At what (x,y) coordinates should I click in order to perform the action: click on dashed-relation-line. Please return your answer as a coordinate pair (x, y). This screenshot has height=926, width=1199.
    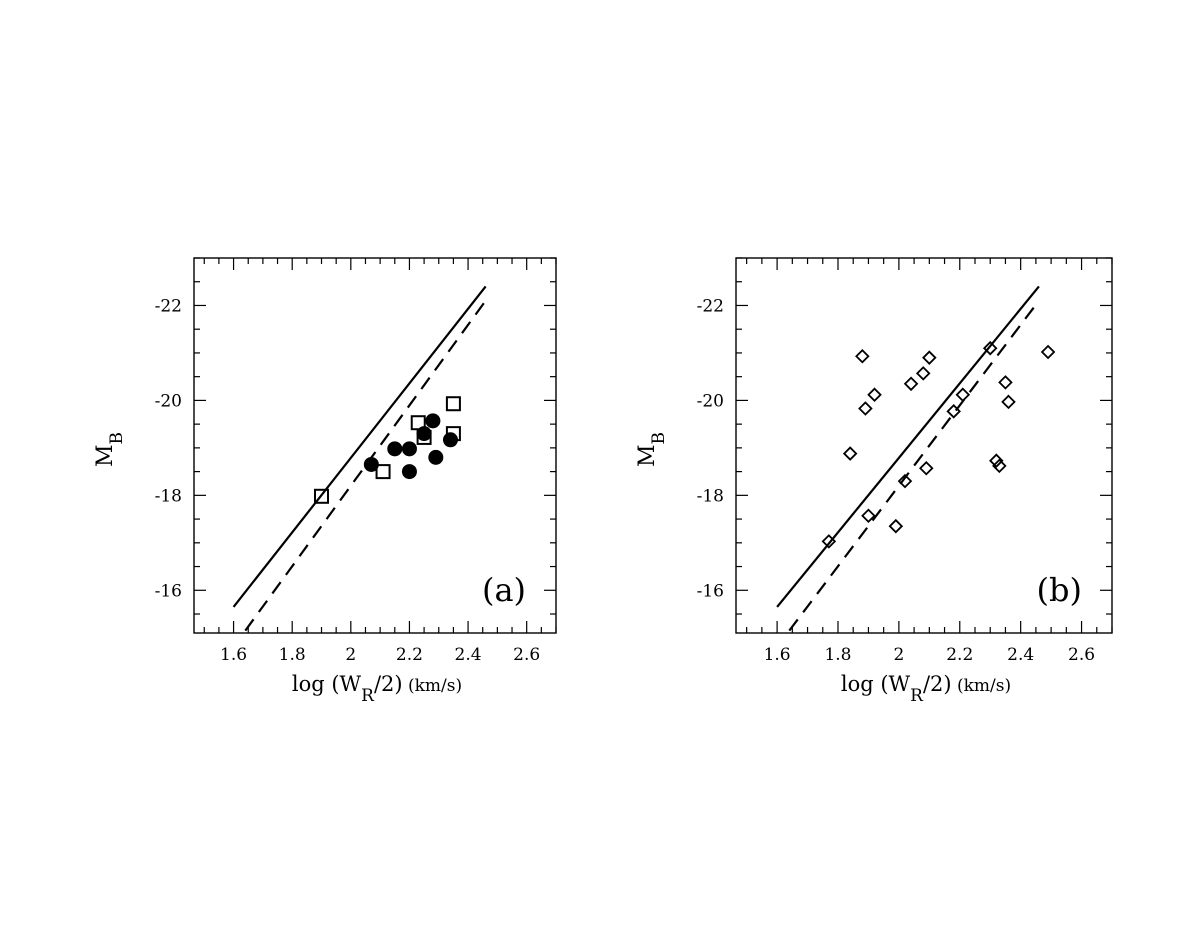
    Looking at the image, I should click on (914, 466).